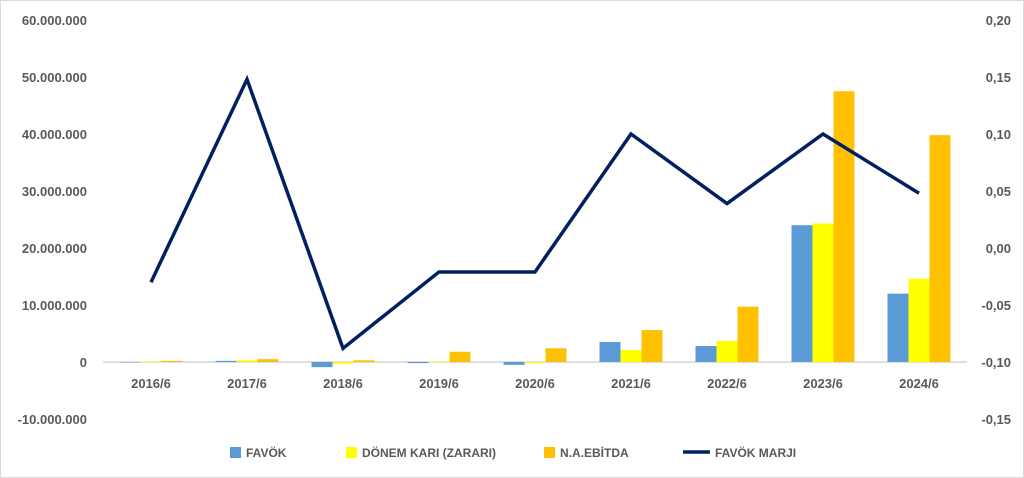 Image resolution: width=1024 pixels, height=478 pixels. I want to click on right-axis-ticks: 0,20 0,15 0,10 0,05 0,00 -0,05 -0,10 -0,15, so click(996, 220).